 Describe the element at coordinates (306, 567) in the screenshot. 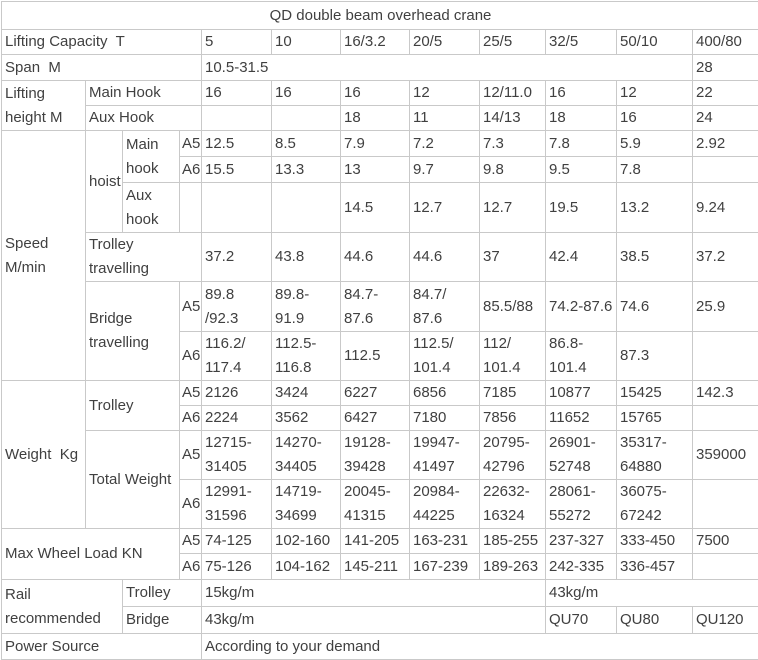

I see `cell: 104-162` at that location.